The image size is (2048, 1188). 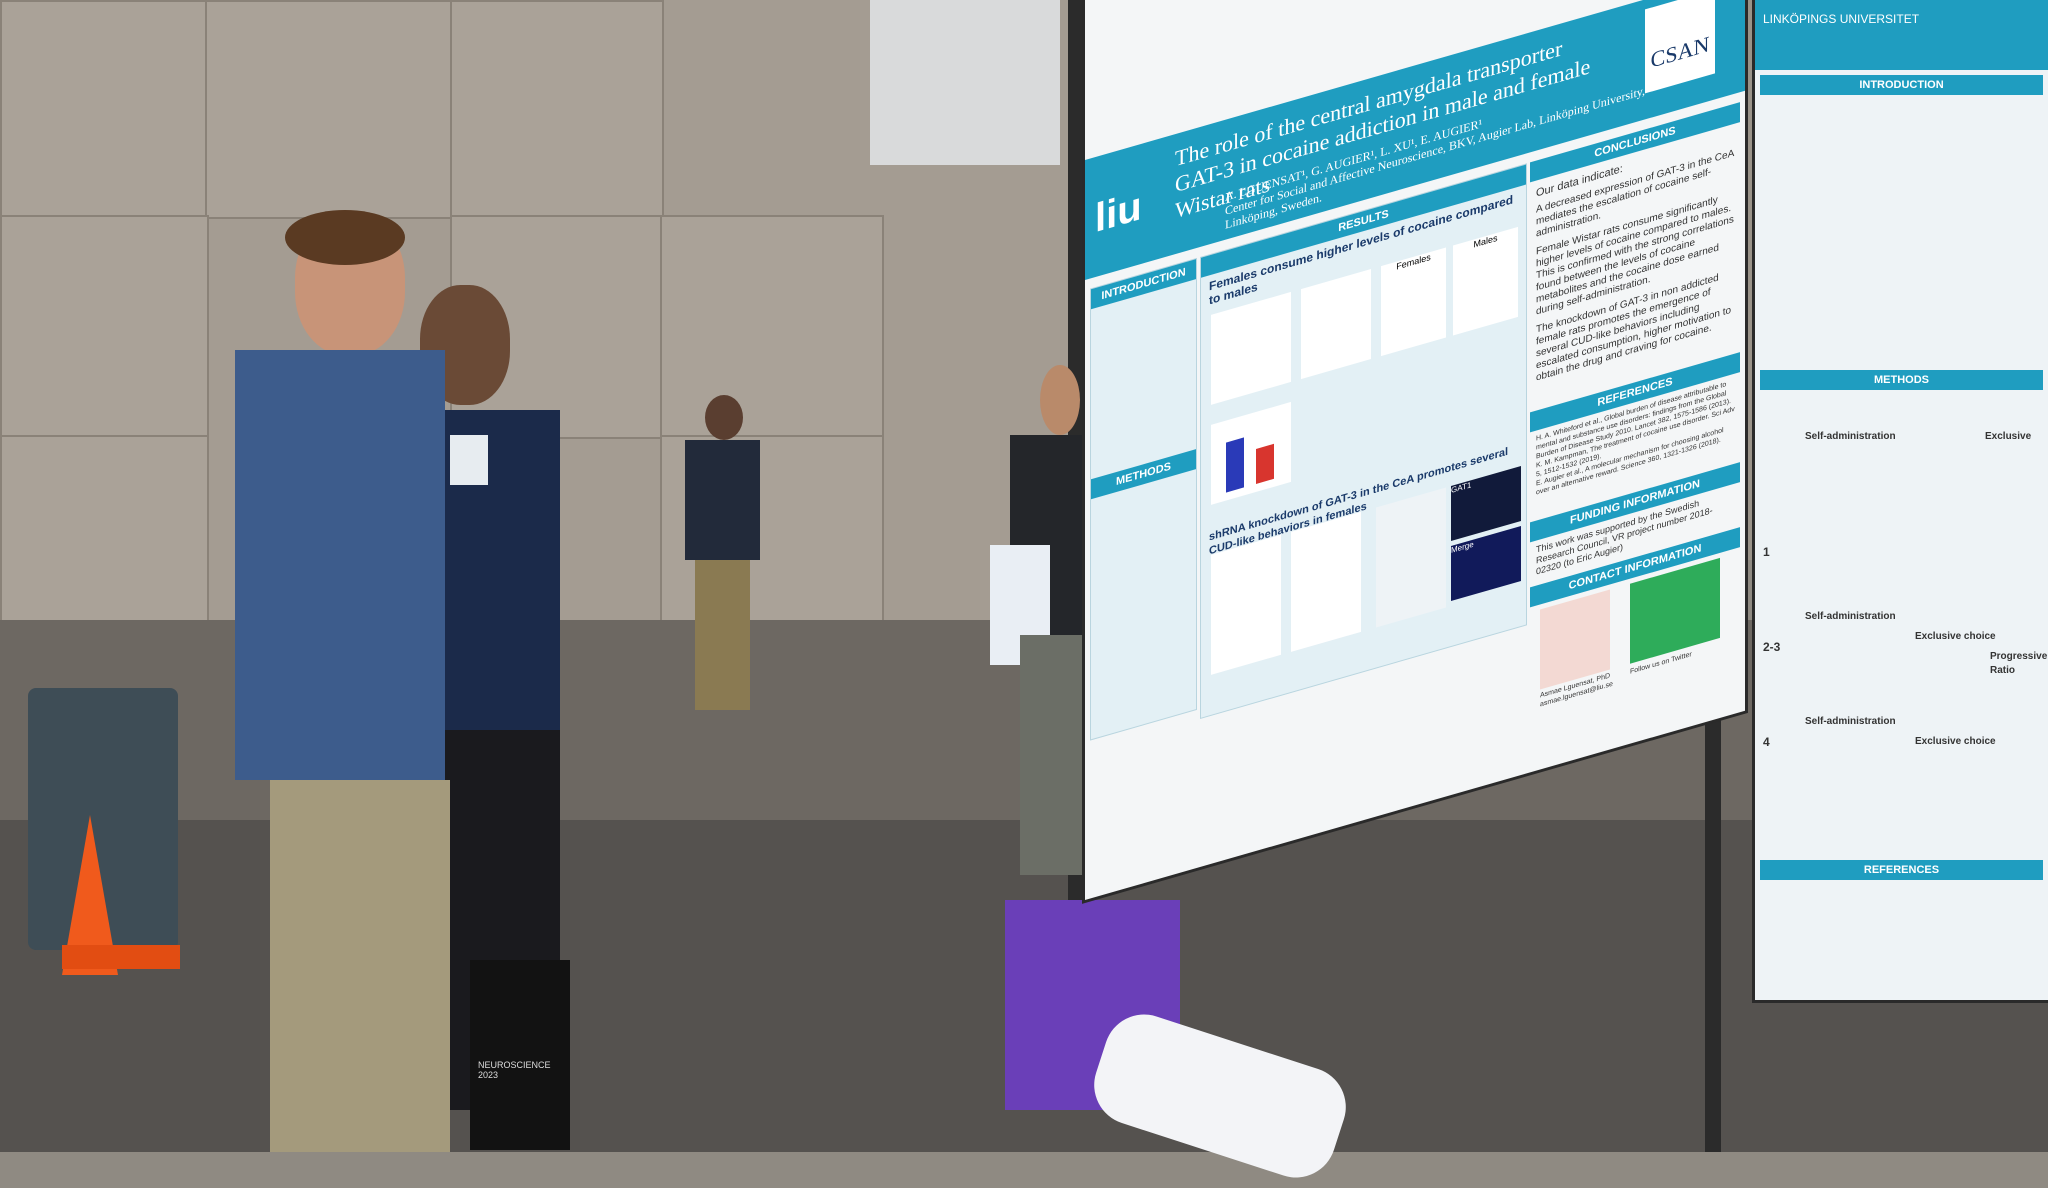 What do you see at coordinates (1766, 552) in the screenshot?
I see `step-number: 1` at bounding box center [1766, 552].